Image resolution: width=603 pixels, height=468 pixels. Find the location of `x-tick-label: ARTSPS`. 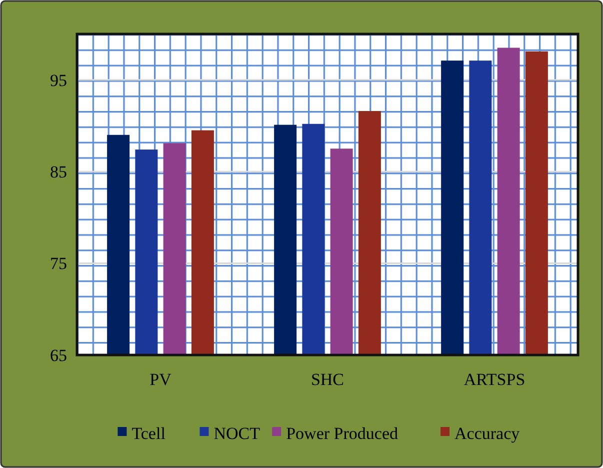

x-tick-label: ARTSPS is located at coordinates (495, 379).